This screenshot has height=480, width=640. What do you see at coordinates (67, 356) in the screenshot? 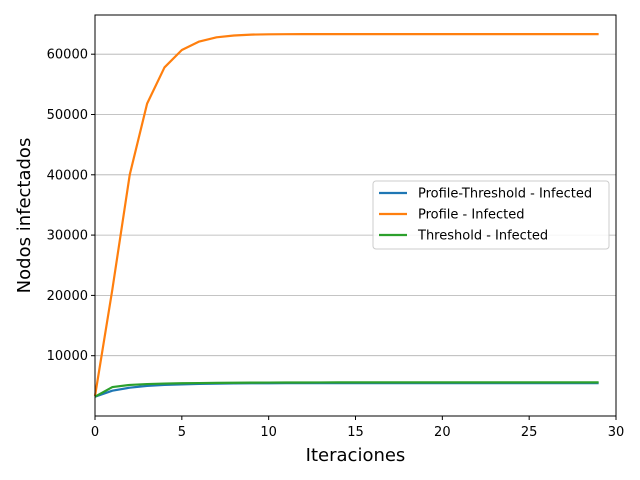
I see `y-tick-label: 10000` at bounding box center [67, 356].